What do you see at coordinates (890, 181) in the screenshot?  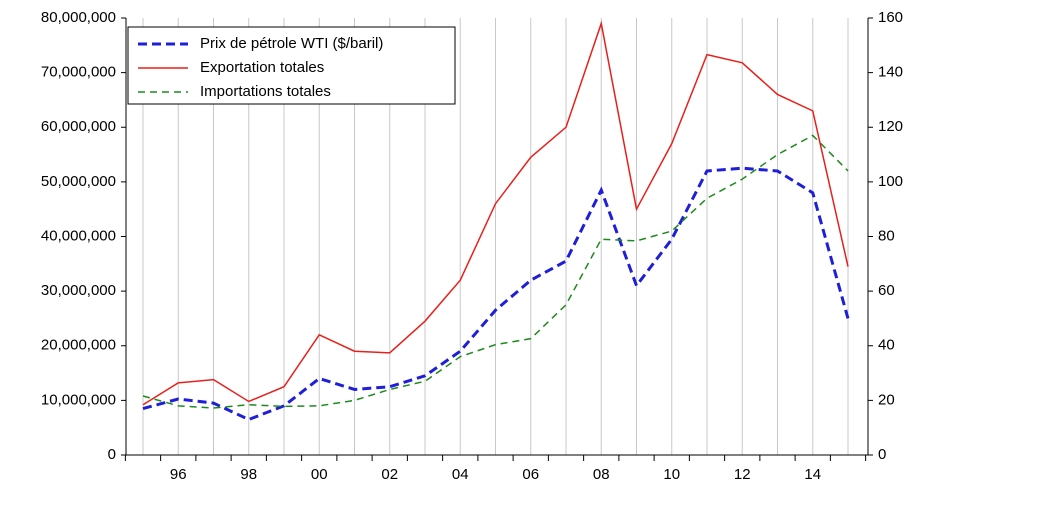 I see `y2-tick-label: 100` at bounding box center [890, 181].